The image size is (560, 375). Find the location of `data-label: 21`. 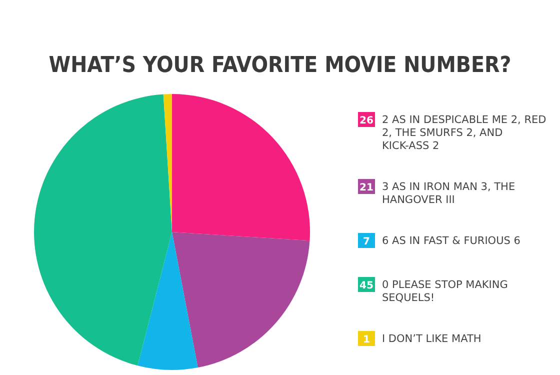

data-label: 21 is located at coordinates (367, 188).